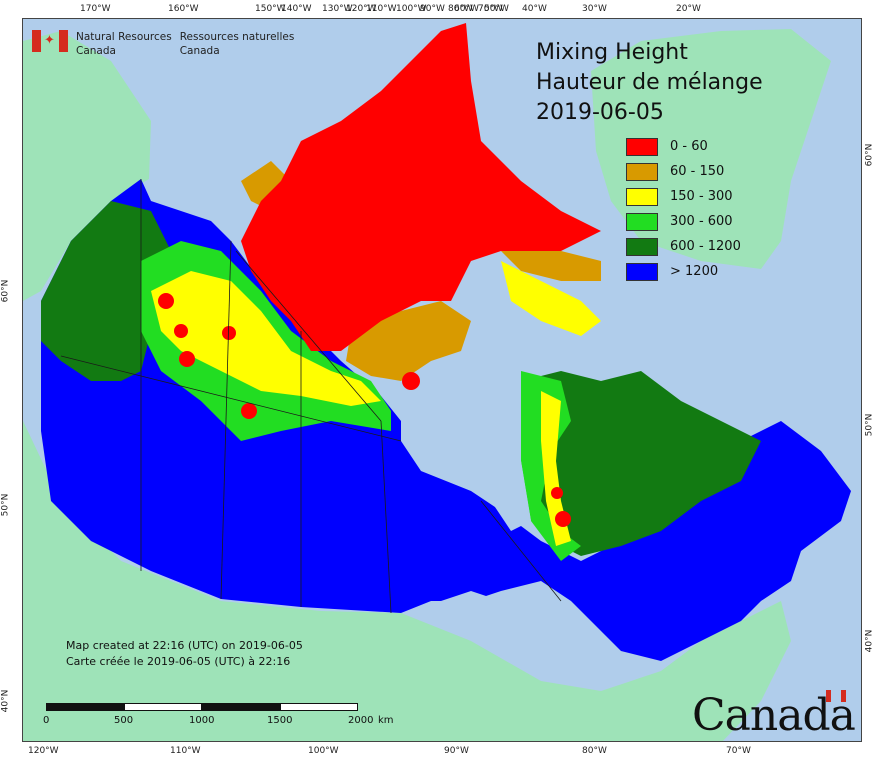 Image resolution: width=880 pixels, height=760 pixels. Describe the element at coordinates (361, 720) in the screenshot. I see `scale-label: 2000` at that location.